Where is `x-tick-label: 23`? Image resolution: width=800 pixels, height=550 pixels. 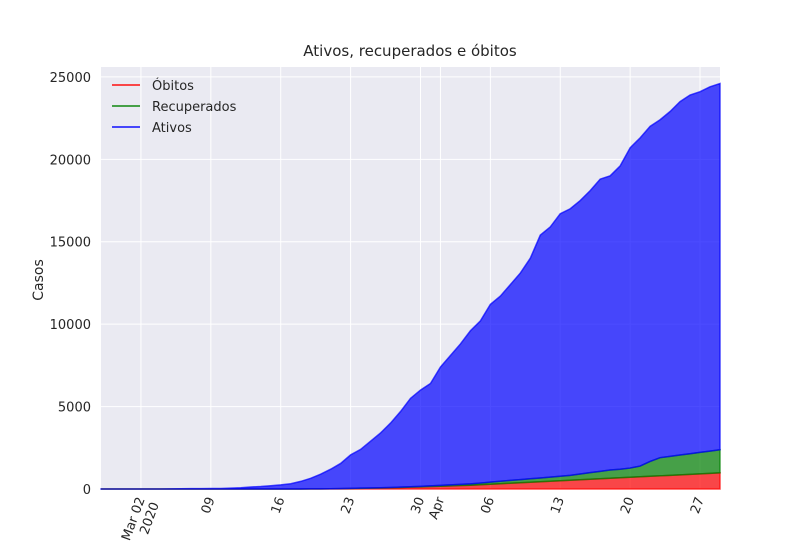 x-tick-label: 23 is located at coordinates (349, 505).